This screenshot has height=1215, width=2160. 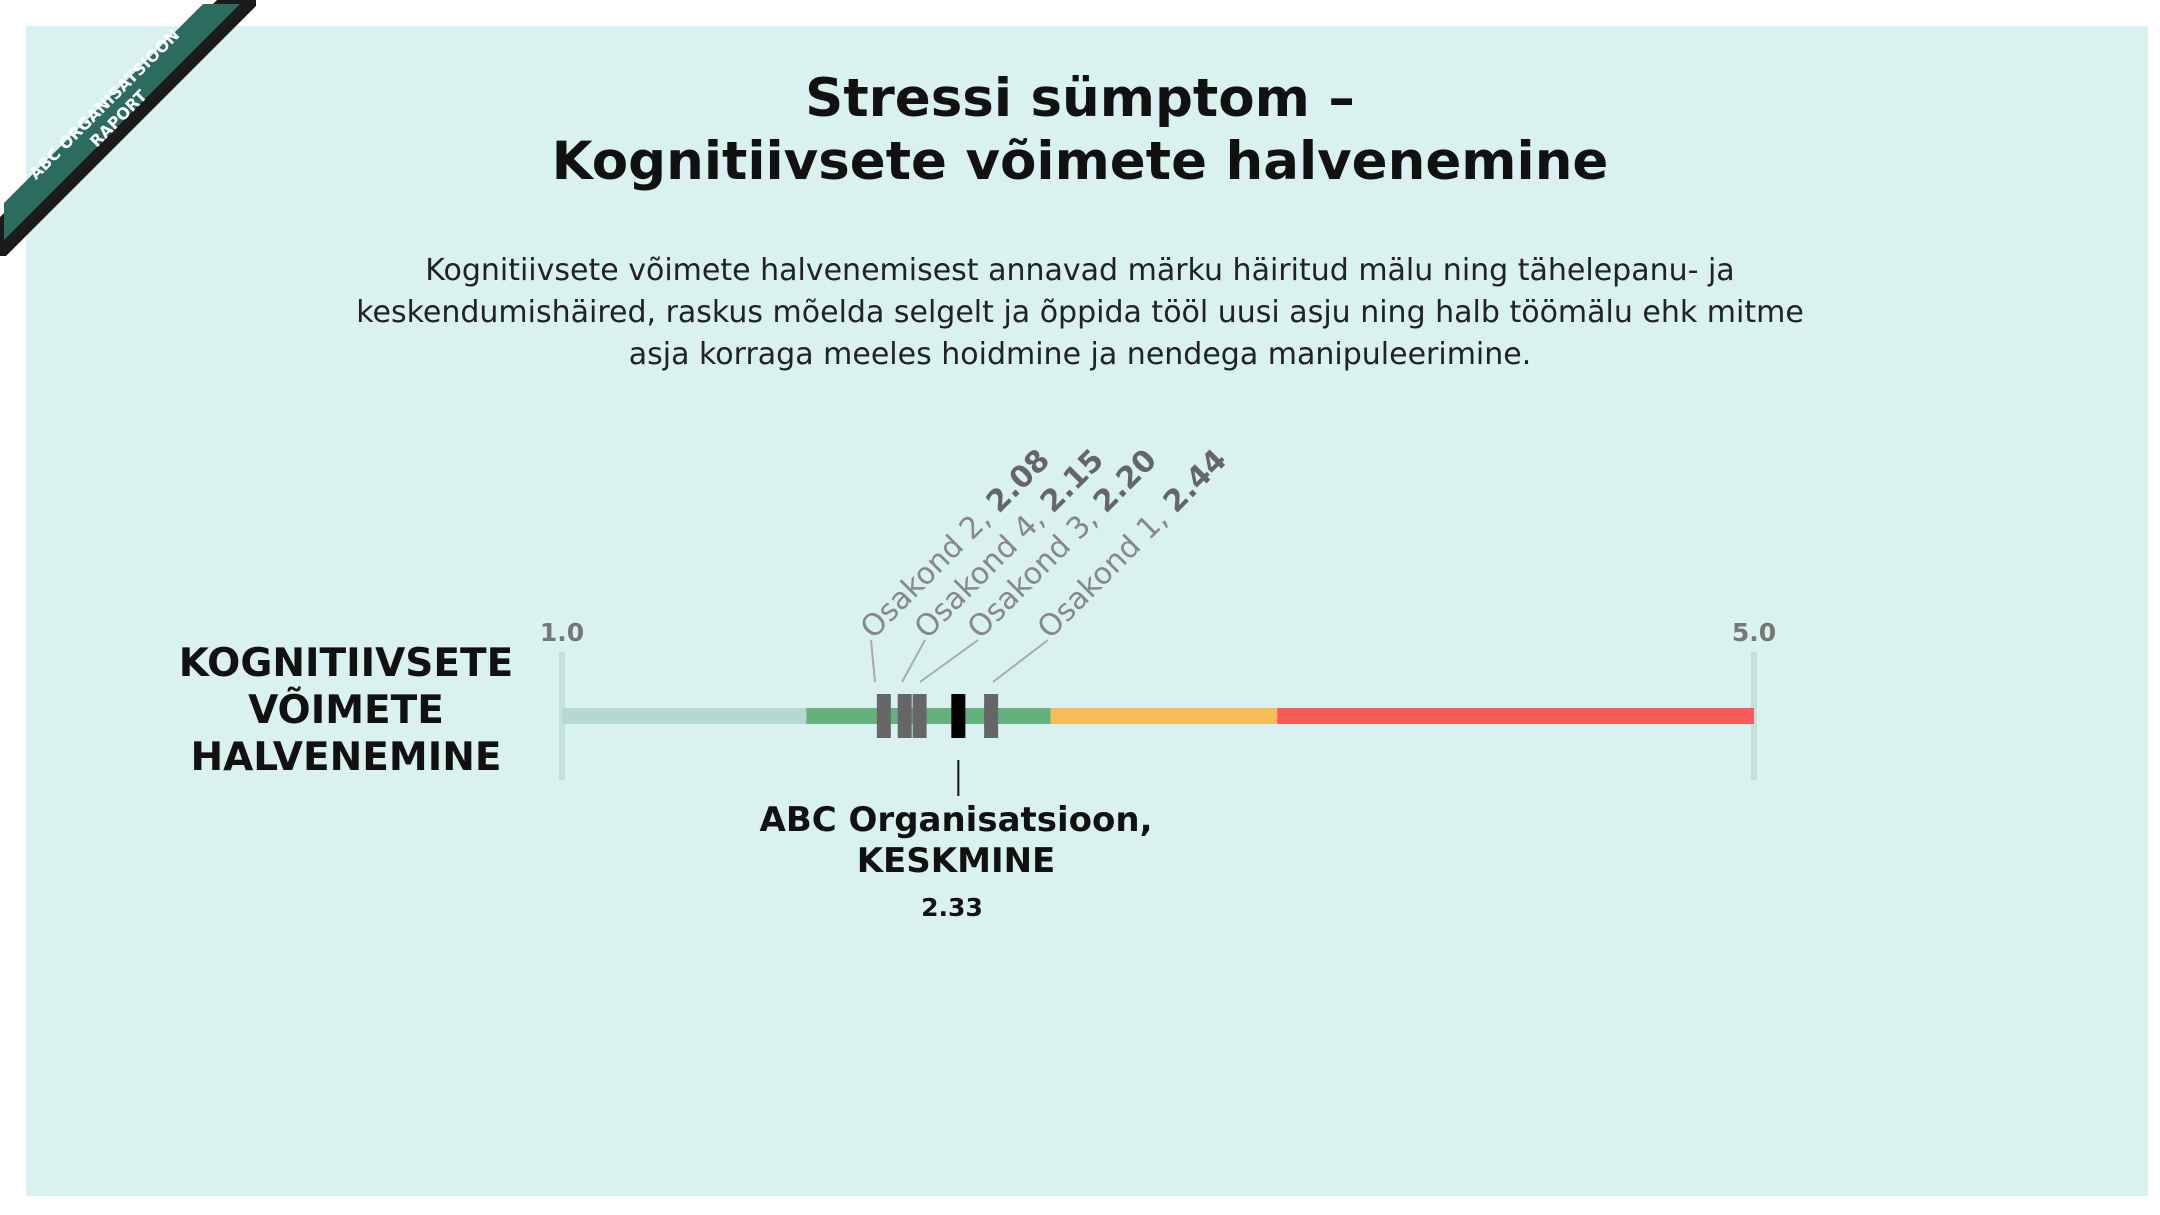 What do you see at coordinates (562, 632) in the screenshot?
I see `scale-min-label: 1.0` at bounding box center [562, 632].